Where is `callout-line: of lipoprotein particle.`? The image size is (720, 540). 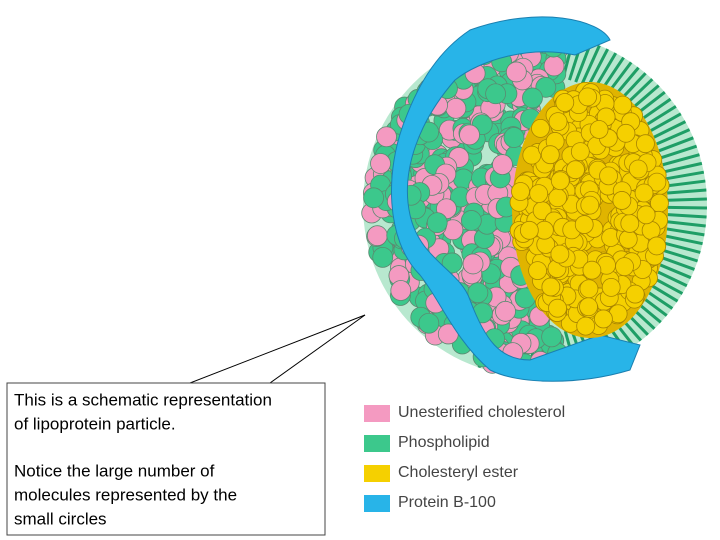
callout-line: of lipoprotein particle. is located at coordinates (95, 423).